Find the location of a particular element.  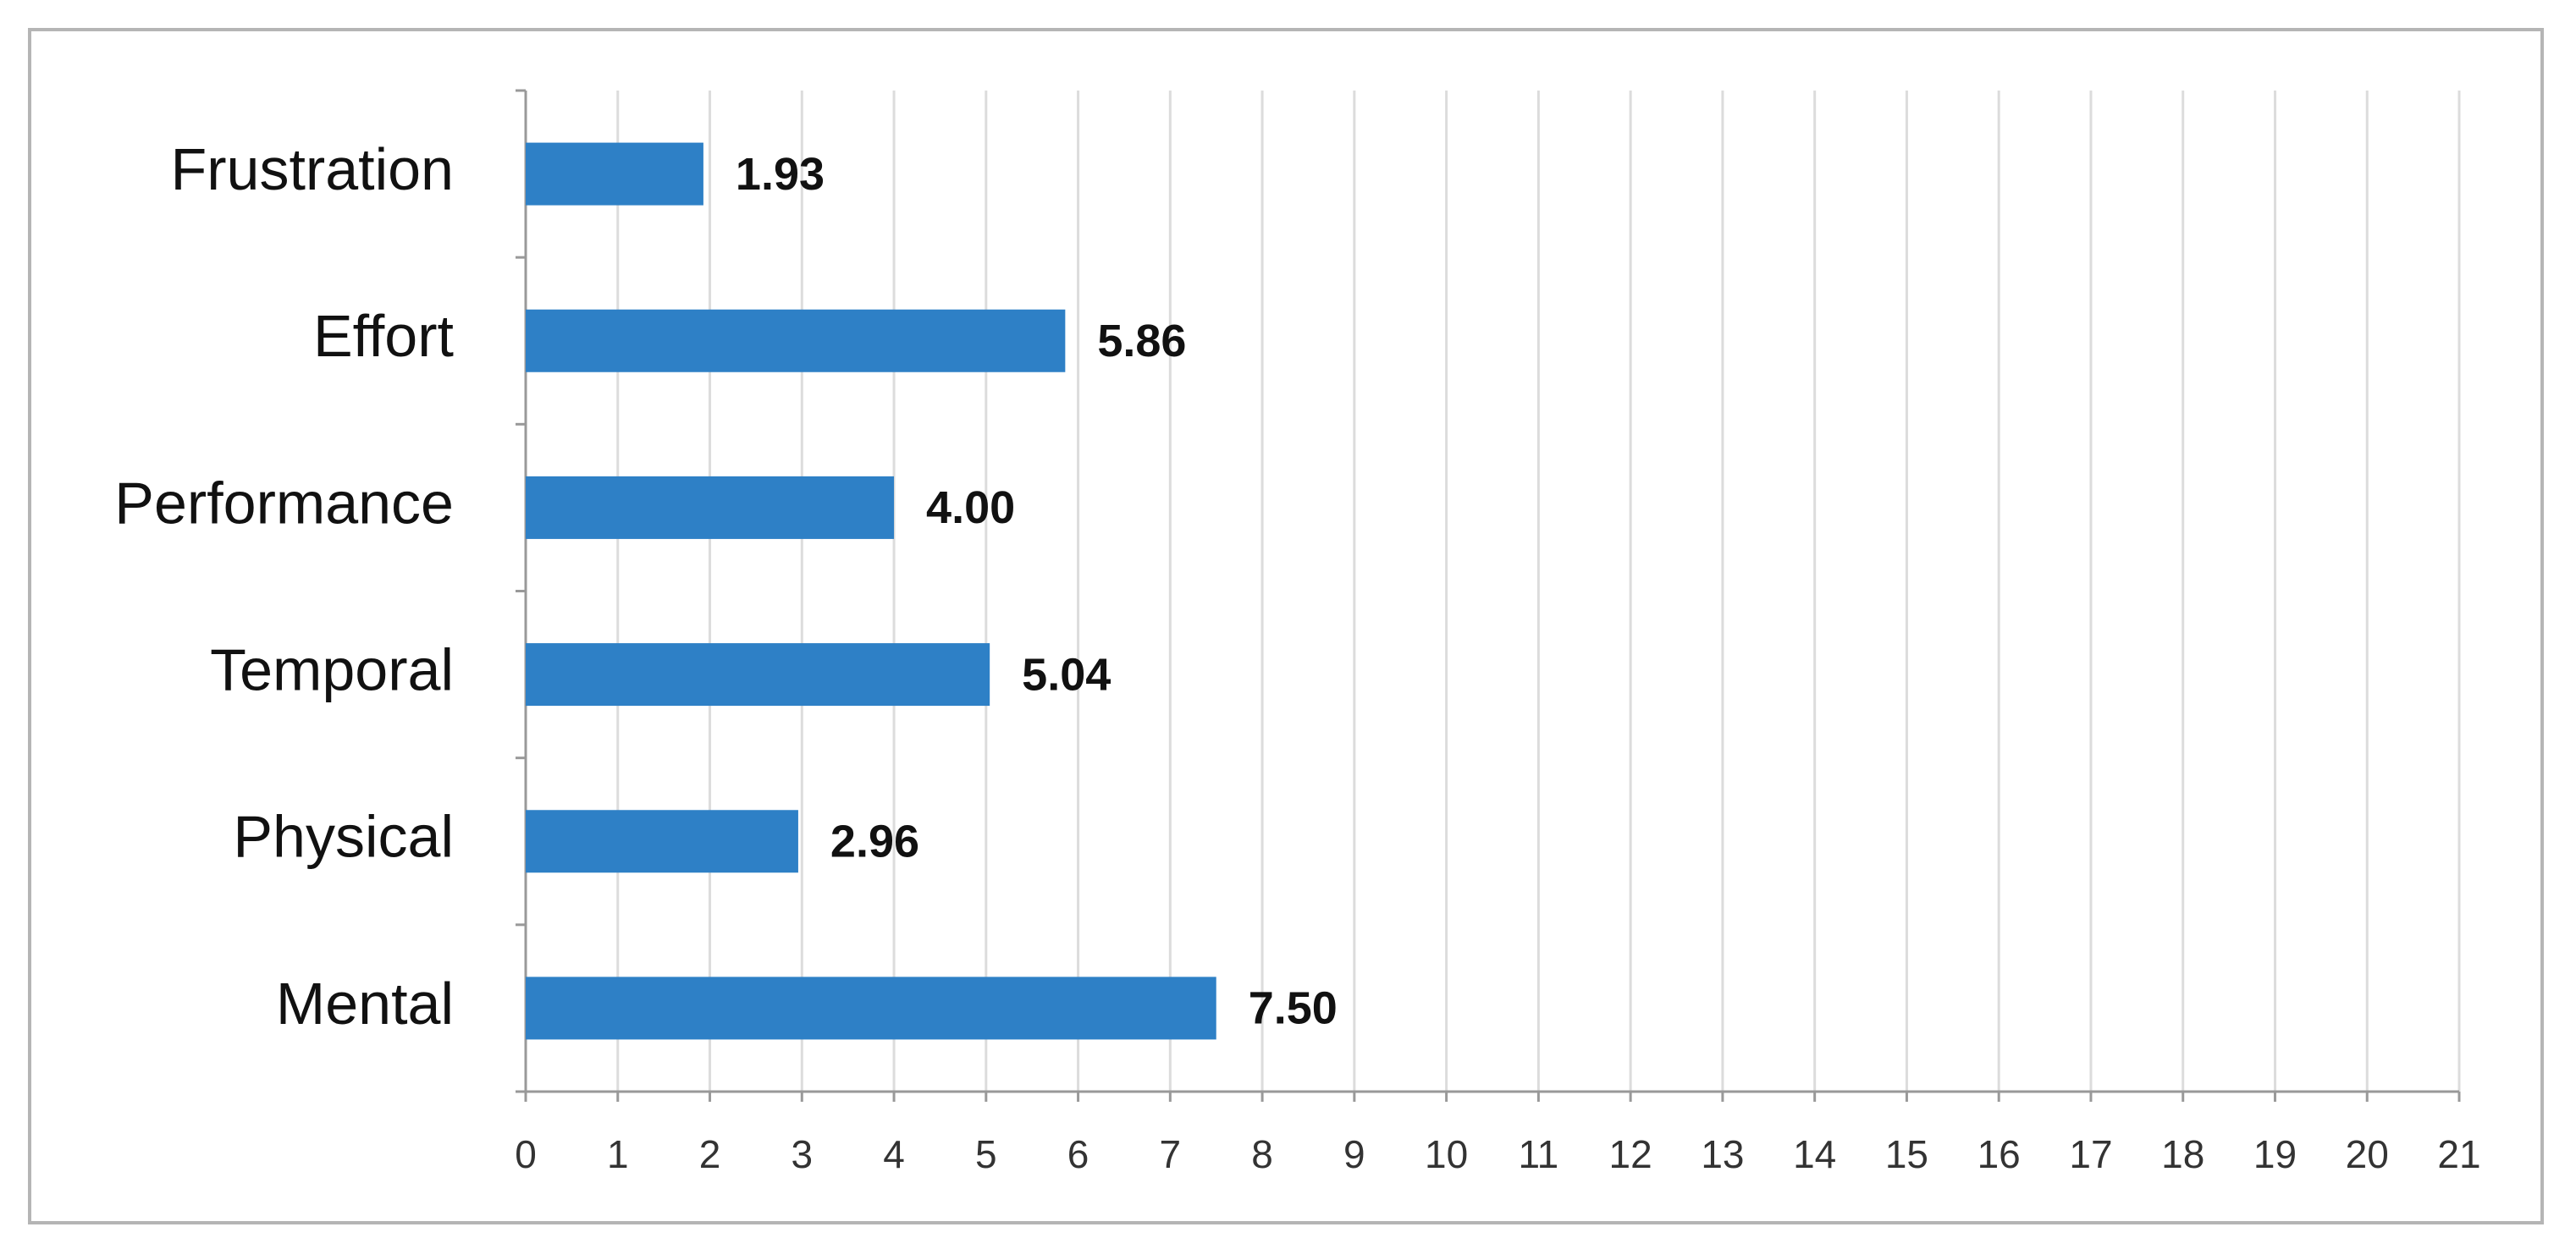

x-tick-label: 11 is located at coordinates (1538, 1154).